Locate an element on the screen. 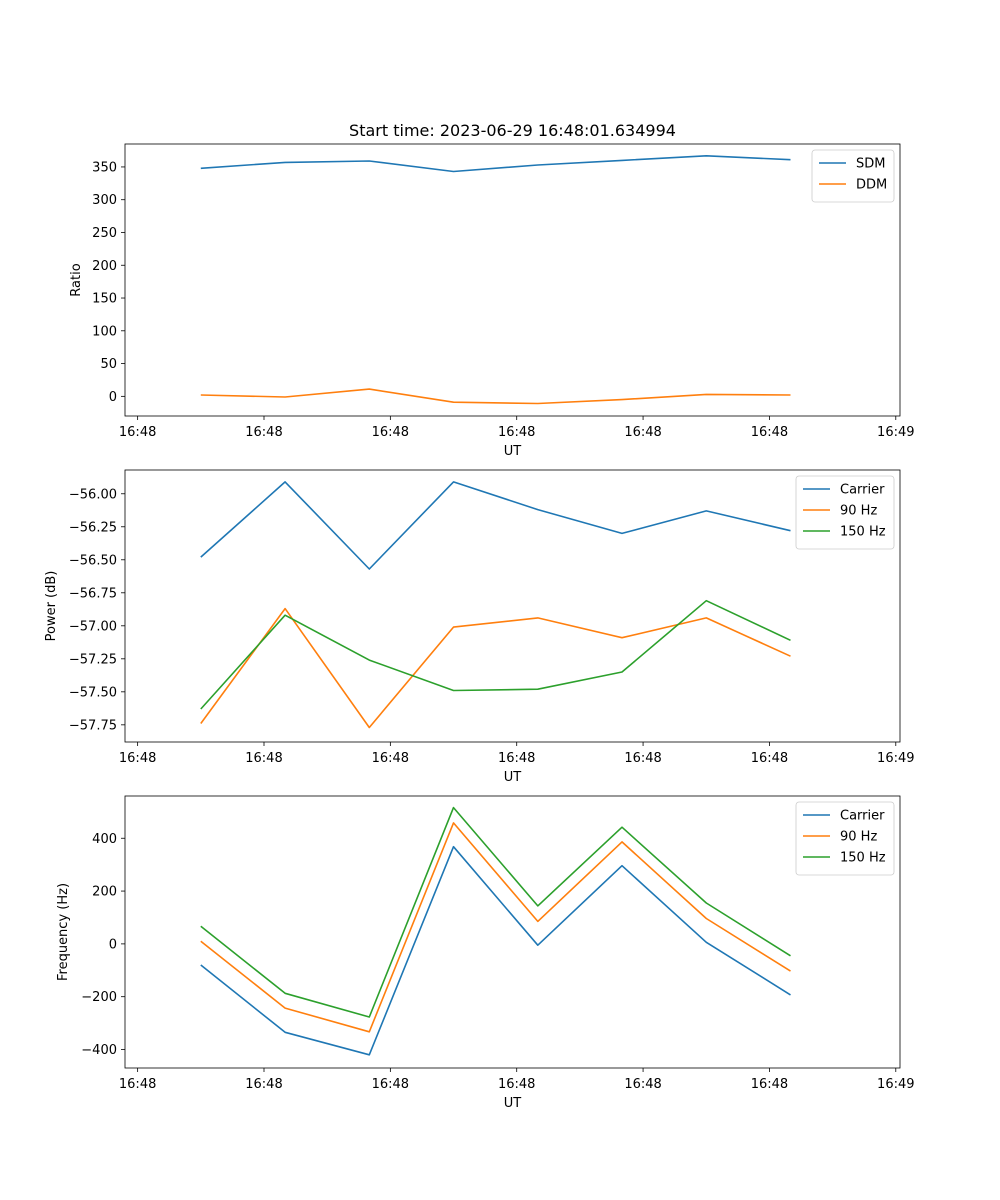 This screenshot has height=1200, width=1000. y-tick-label: −200 is located at coordinates (99, 997).